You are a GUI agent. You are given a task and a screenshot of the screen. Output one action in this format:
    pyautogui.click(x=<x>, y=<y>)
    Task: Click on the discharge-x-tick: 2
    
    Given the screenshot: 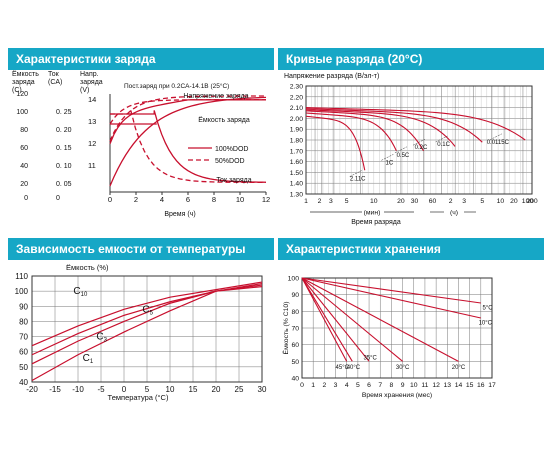 What is the action you would take?
    pyautogui.click(x=451, y=201)
    